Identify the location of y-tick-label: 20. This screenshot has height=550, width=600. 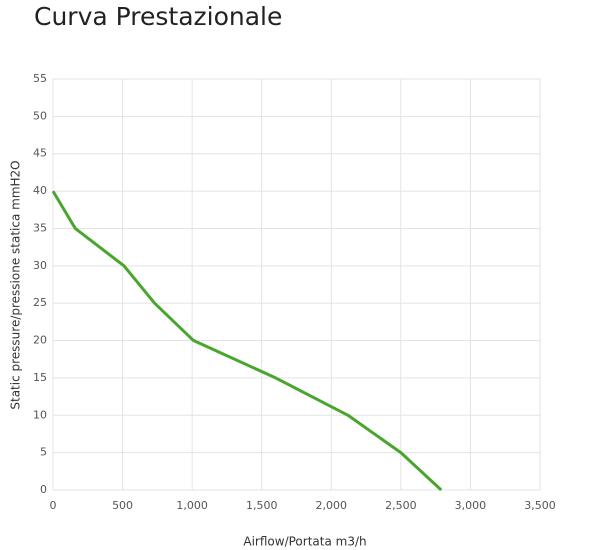
(40, 340).